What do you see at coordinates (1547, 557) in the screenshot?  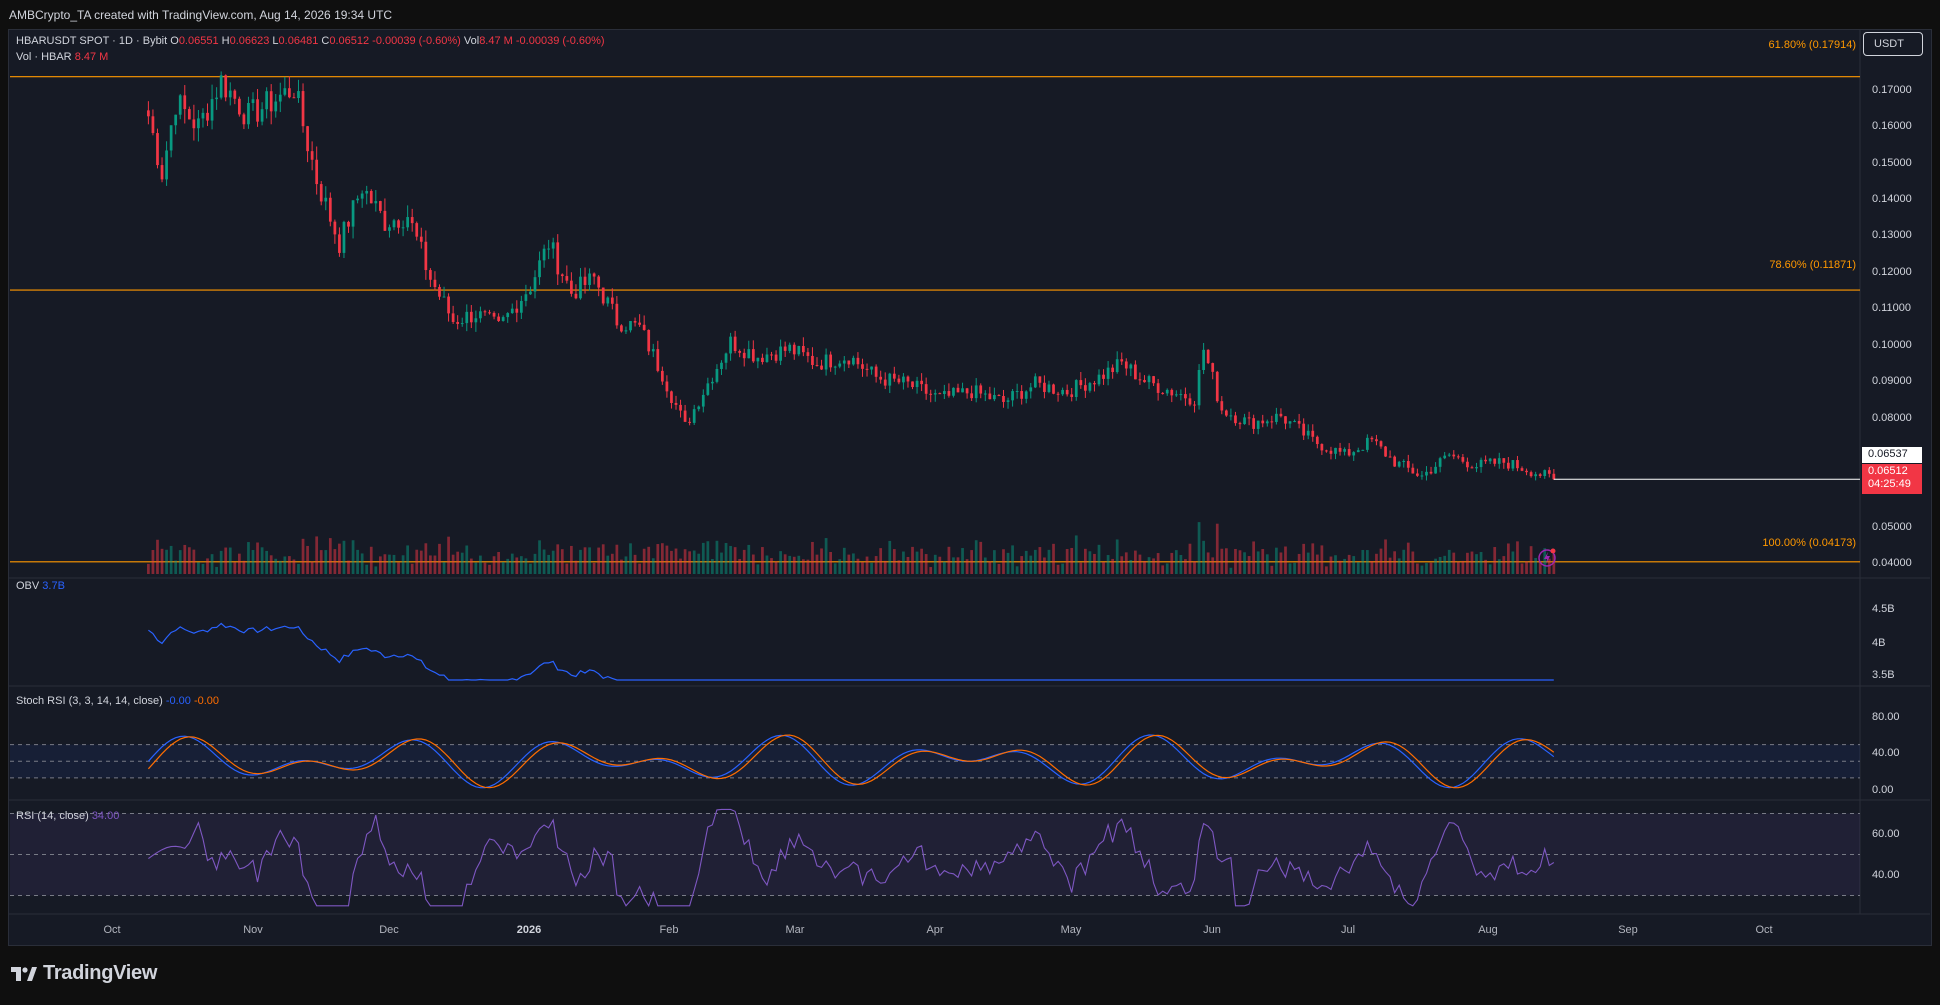 I see `lightning-alert-icon` at bounding box center [1547, 557].